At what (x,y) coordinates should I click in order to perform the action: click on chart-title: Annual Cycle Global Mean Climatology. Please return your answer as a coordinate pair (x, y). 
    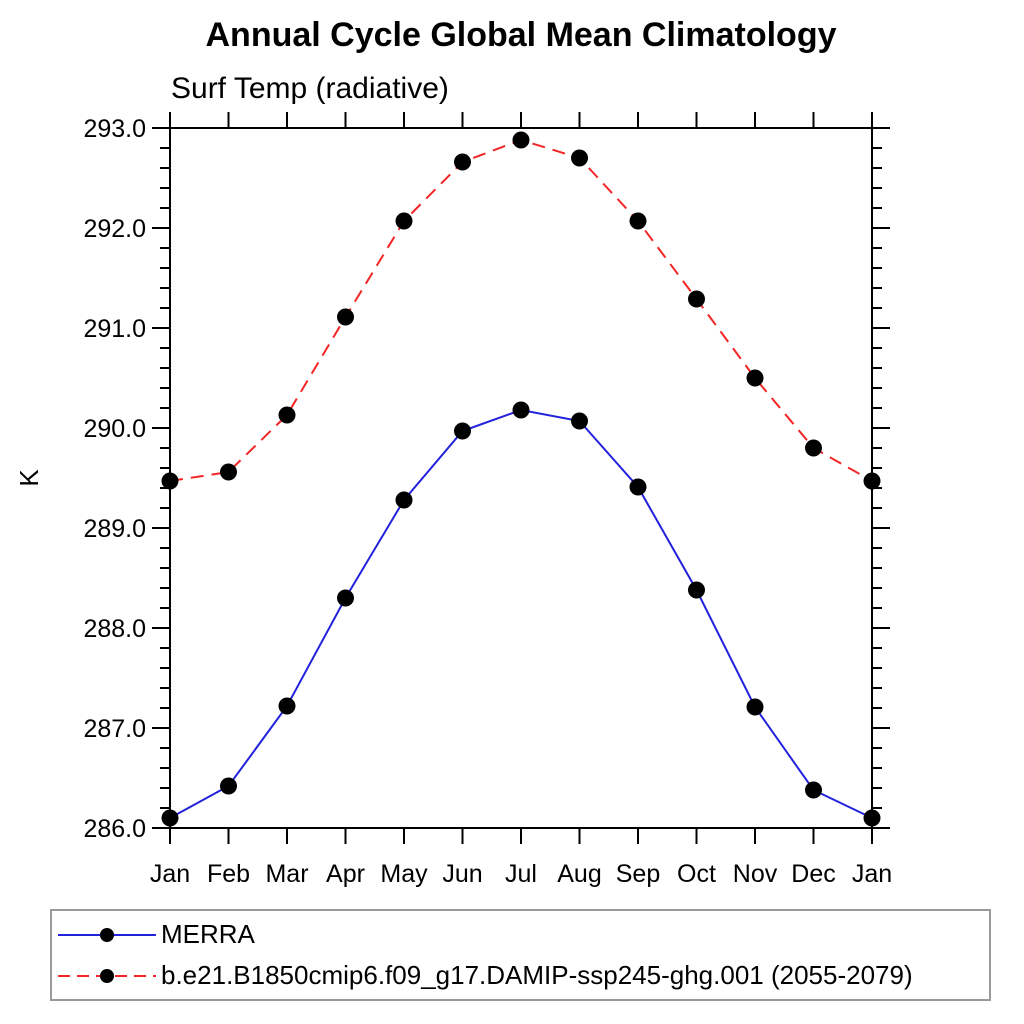
    Looking at the image, I should click on (521, 35).